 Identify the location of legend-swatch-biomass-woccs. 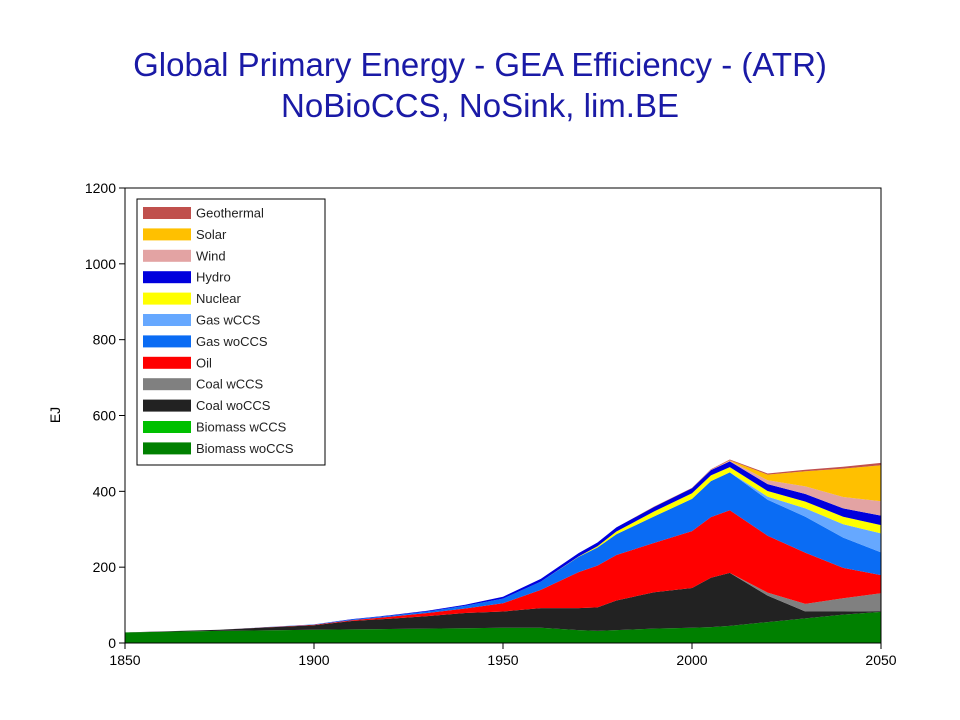
(167, 448).